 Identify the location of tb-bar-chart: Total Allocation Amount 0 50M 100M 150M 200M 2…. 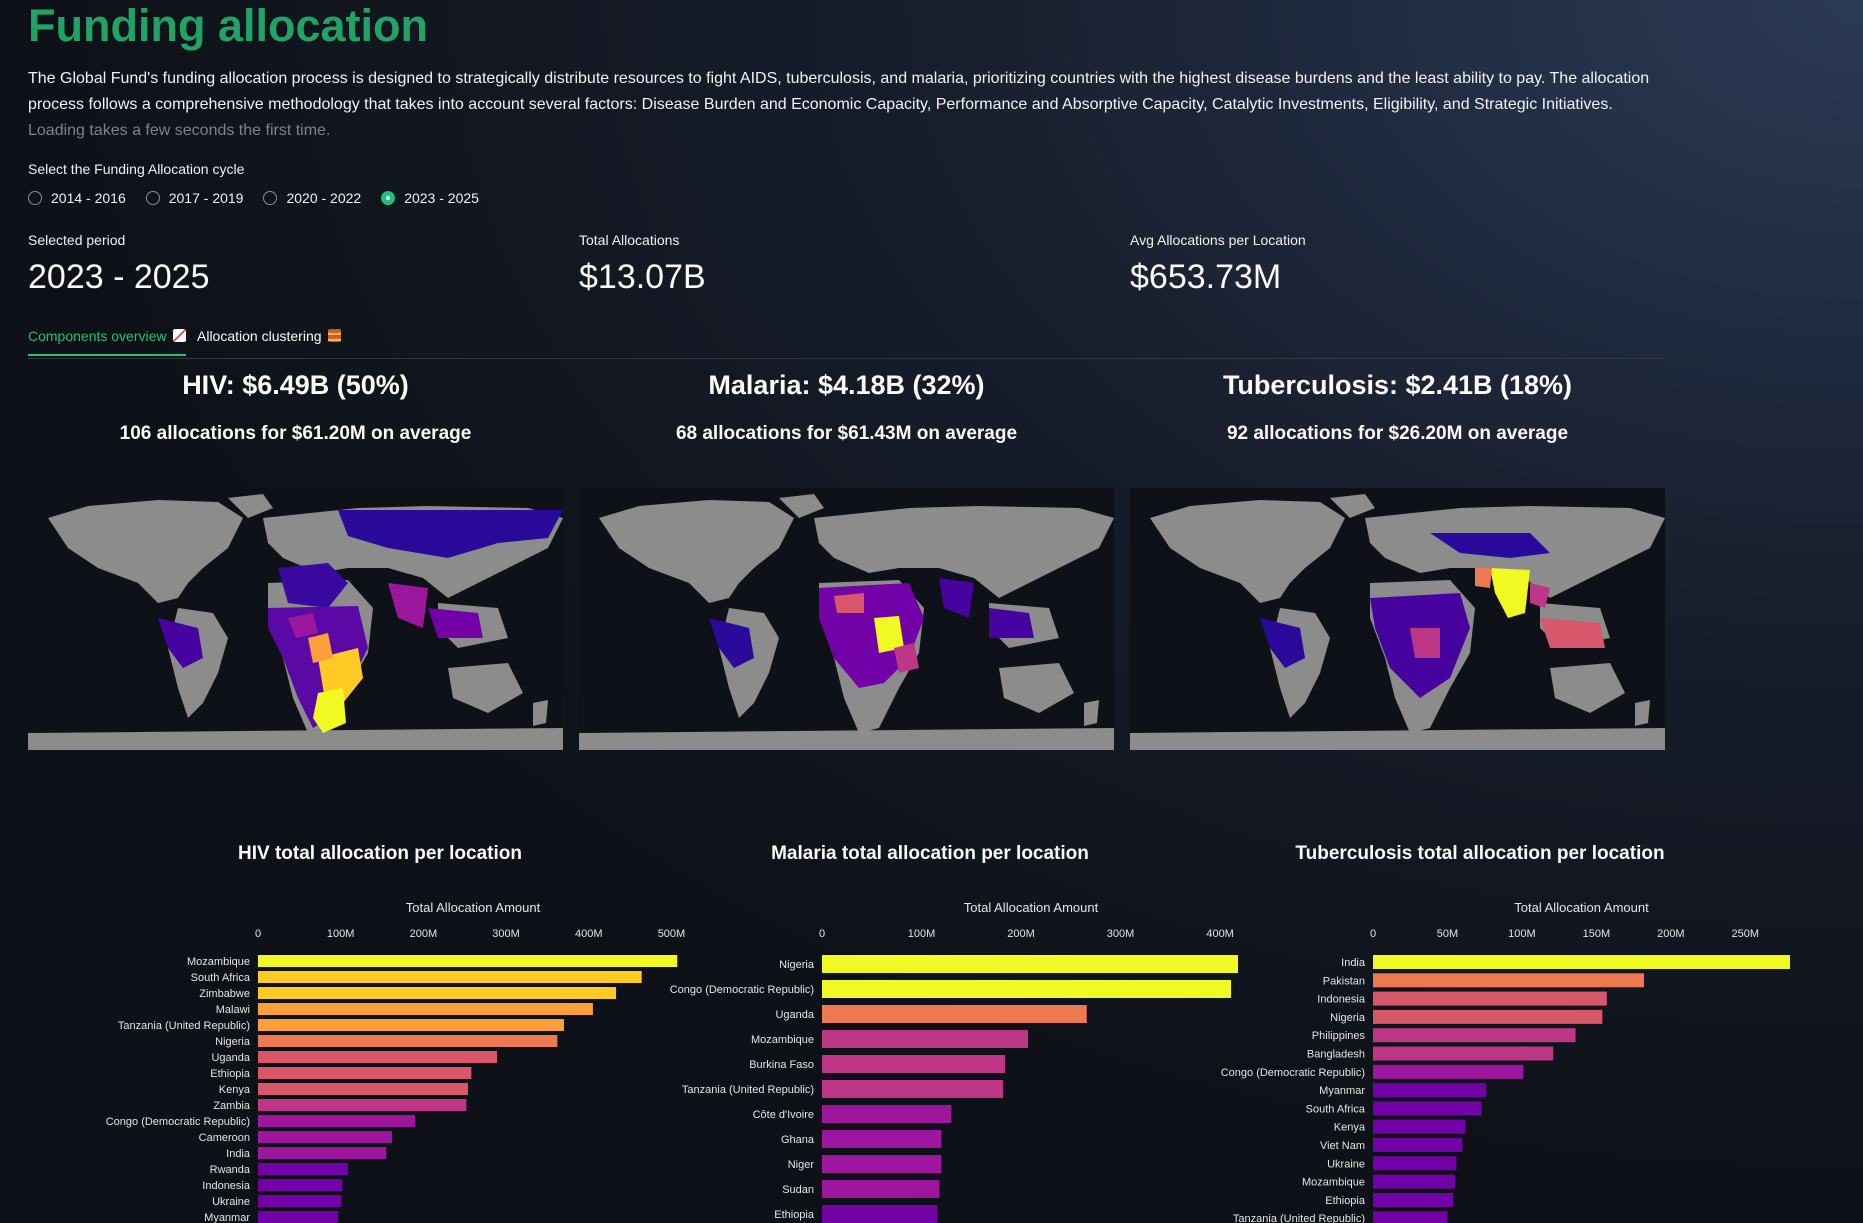
(1496, 1059).